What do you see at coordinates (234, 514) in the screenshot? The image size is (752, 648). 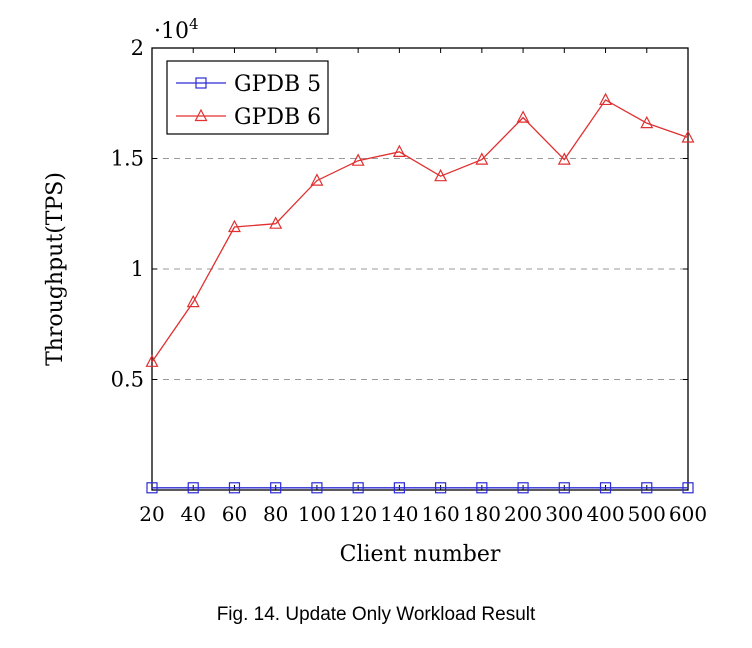 I see `x-tick-label: 60` at bounding box center [234, 514].